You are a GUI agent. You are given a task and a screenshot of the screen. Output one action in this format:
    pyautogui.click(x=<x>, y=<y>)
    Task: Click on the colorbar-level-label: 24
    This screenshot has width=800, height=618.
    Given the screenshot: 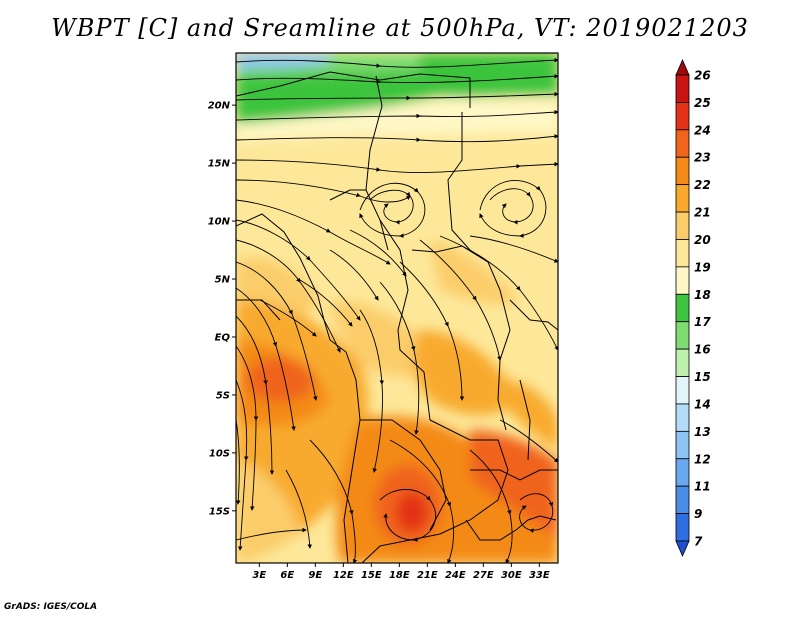 What is the action you would take?
    pyautogui.click(x=702, y=130)
    